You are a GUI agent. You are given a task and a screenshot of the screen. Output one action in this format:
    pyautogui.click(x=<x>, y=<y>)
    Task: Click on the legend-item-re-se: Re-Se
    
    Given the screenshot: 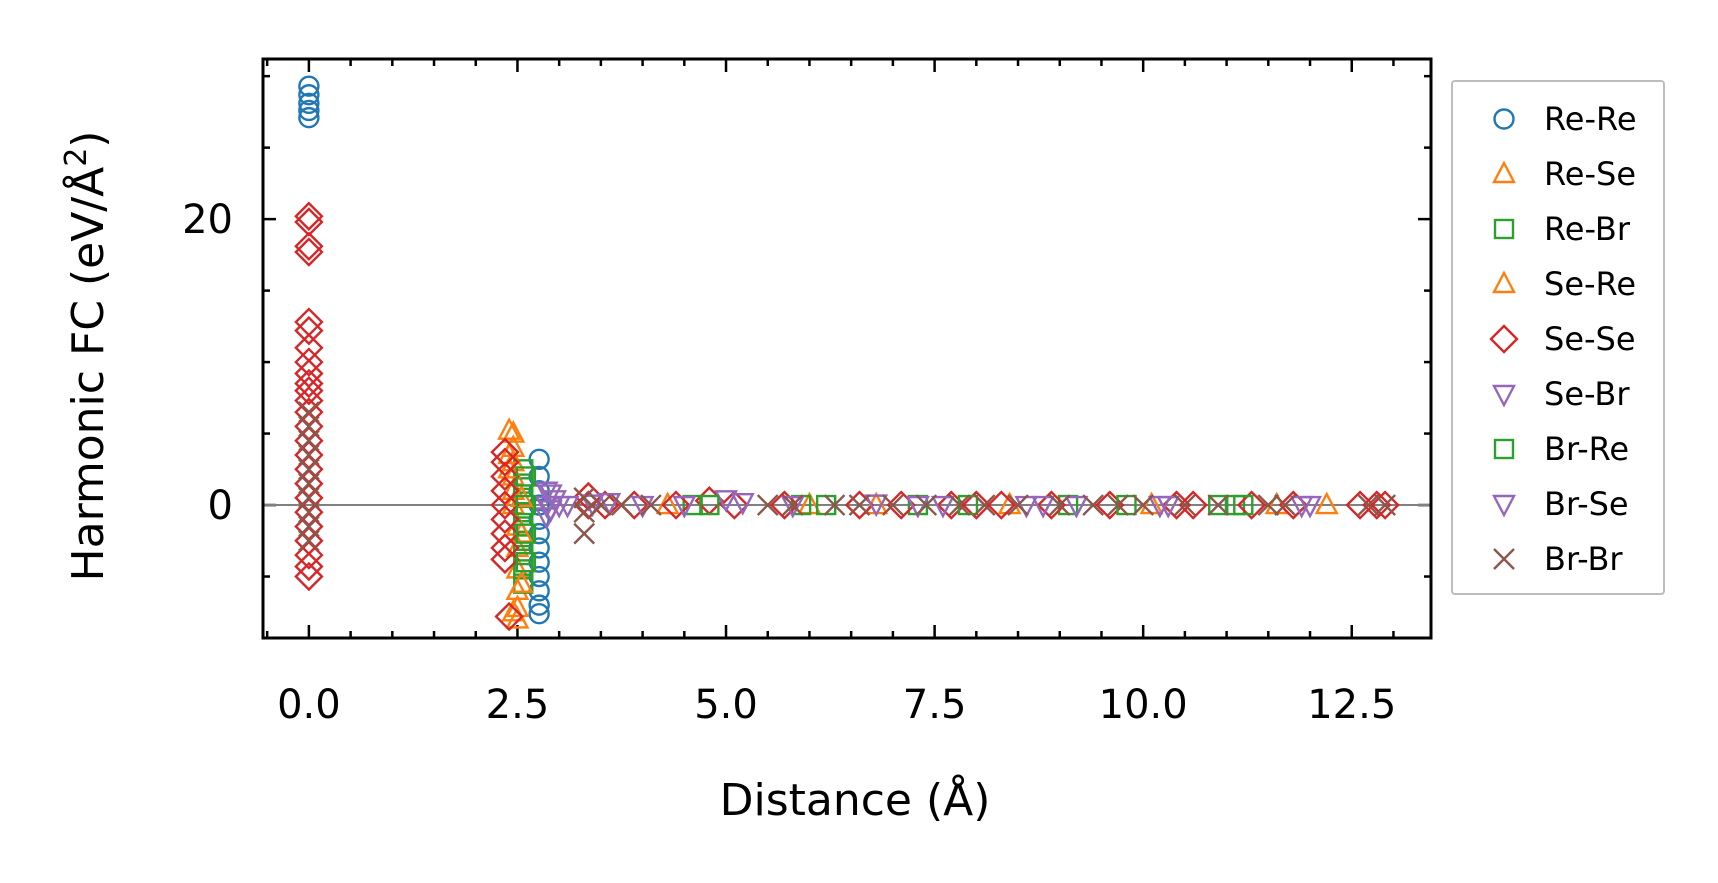 What is the action you would take?
    pyautogui.click(x=1564, y=174)
    